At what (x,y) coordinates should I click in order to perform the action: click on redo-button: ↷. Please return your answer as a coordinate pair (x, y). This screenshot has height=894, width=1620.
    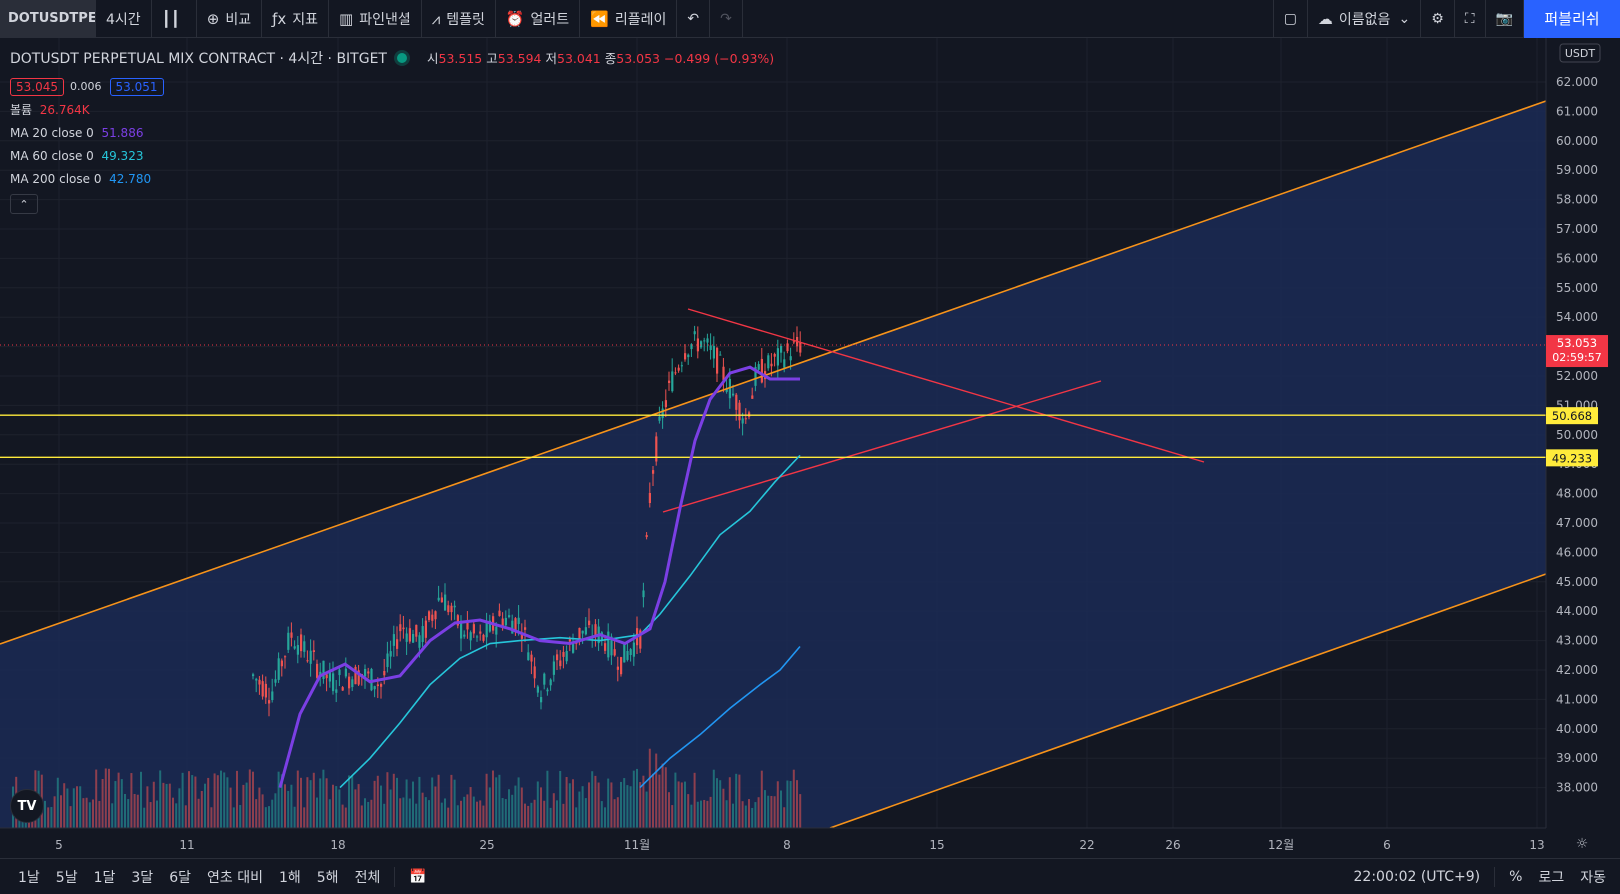
    Looking at the image, I should click on (726, 19).